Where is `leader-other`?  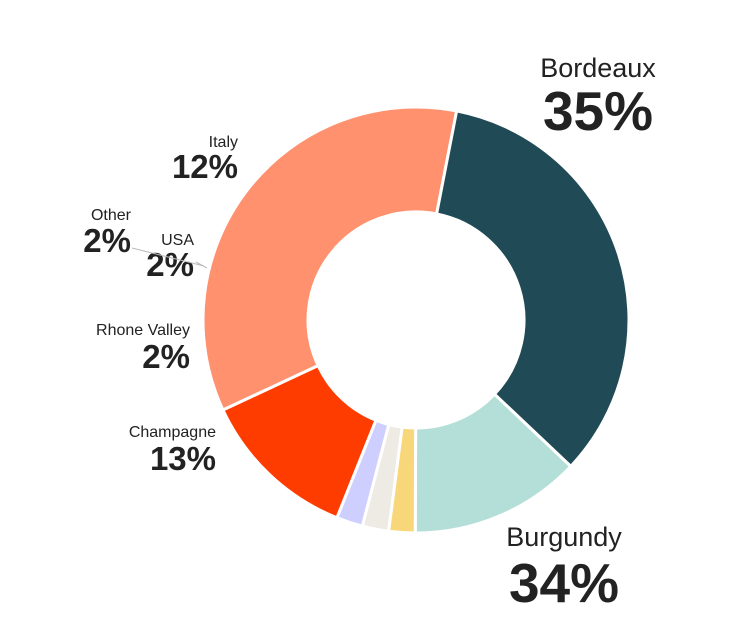 leader-other is located at coordinates (168, 257).